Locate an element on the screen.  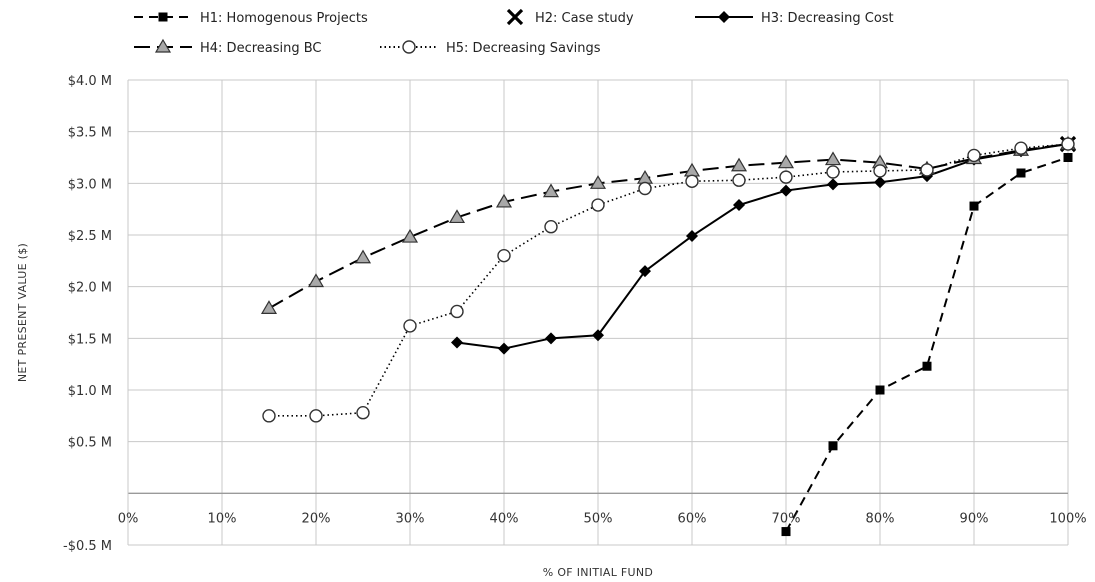
x-tick-label: 30% is located at coordinates (410, 518).